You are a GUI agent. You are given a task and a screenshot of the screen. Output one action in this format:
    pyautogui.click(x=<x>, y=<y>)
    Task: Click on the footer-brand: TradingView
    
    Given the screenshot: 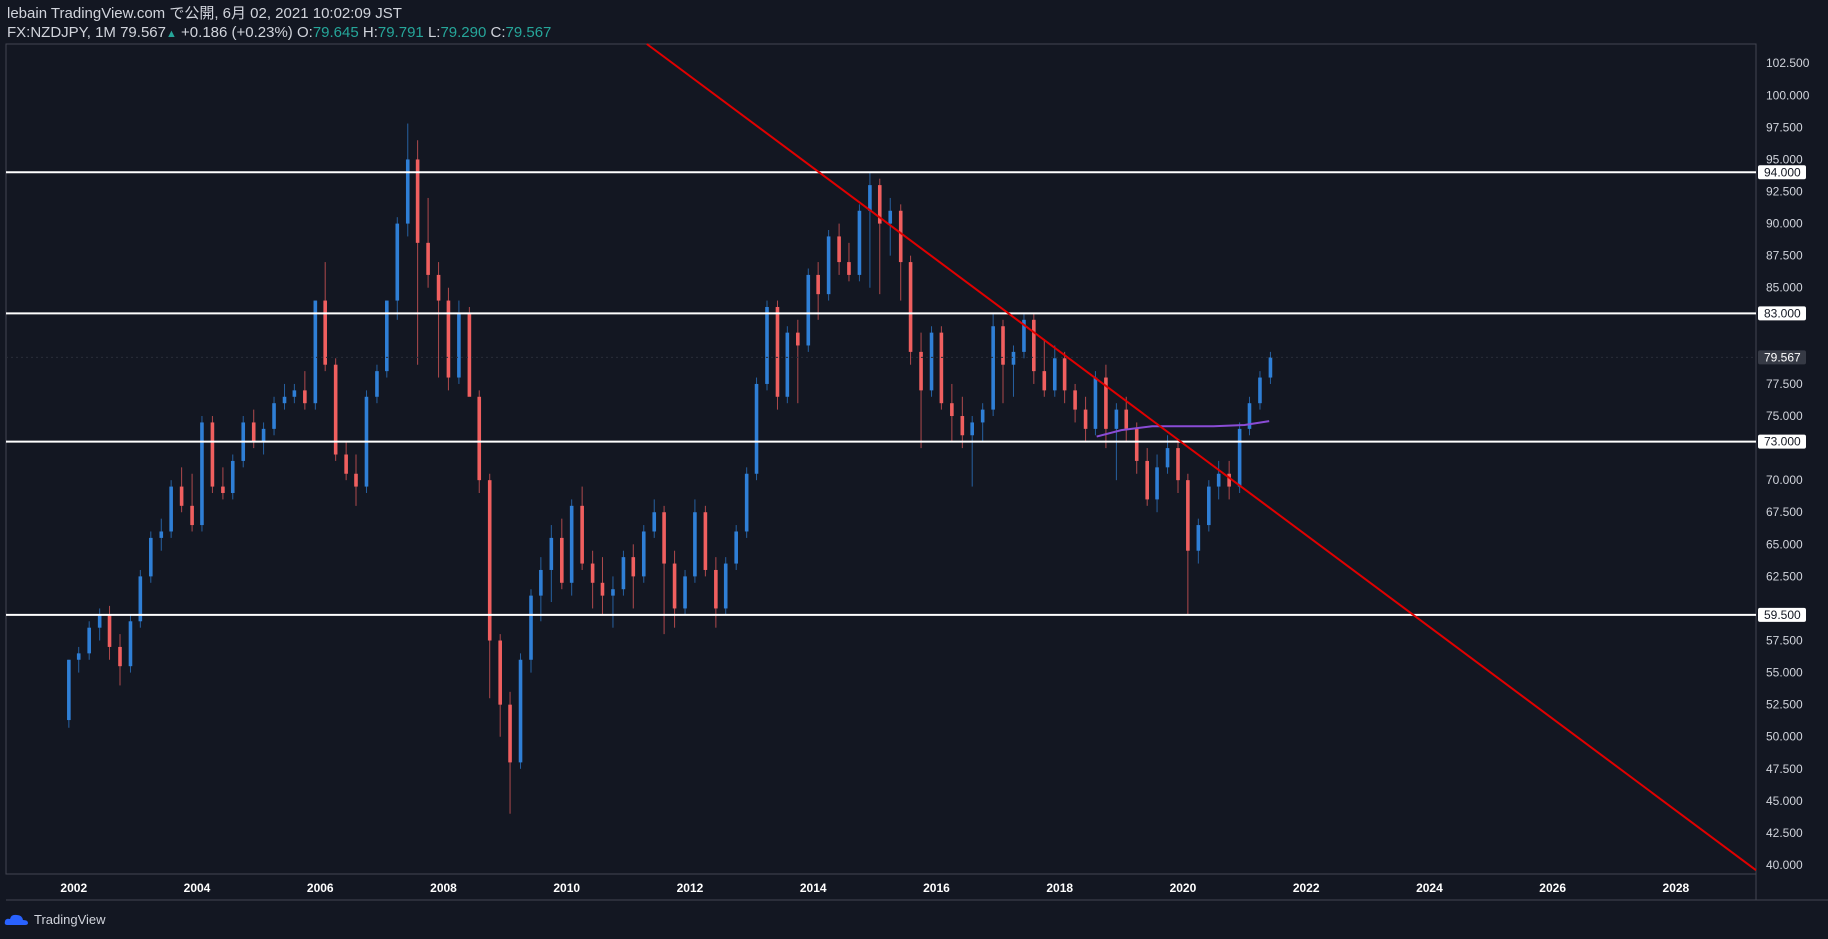 What is the action you would take?
    pyautogui.click(x=55, y=919)
    